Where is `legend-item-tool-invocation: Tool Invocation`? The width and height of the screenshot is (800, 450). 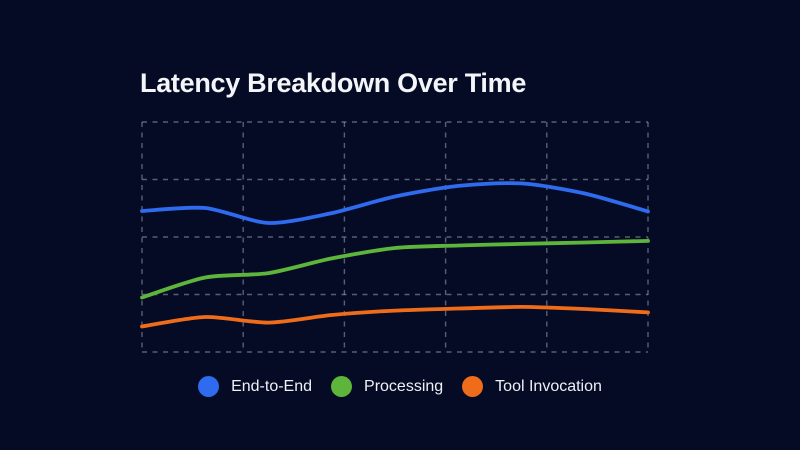 legend-item-tool-invocation: Tool Invocation is located at coordinates (532, 386).